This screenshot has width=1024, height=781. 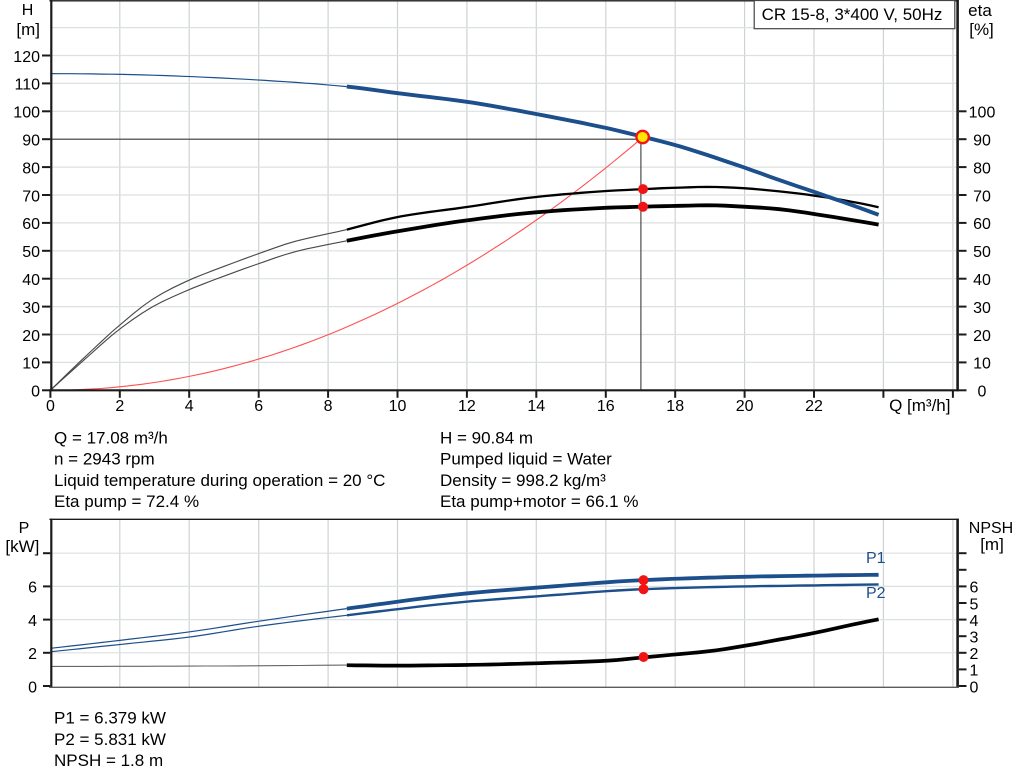 I want to click on svg-text: H = 90.84 m, so click(x=486, y=437).